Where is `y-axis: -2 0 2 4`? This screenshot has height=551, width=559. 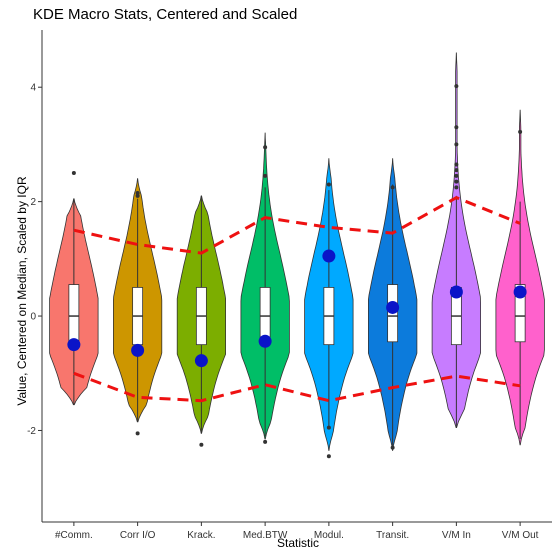 y-axis: -2 0 2 4 is located at coordinates (35, 276).